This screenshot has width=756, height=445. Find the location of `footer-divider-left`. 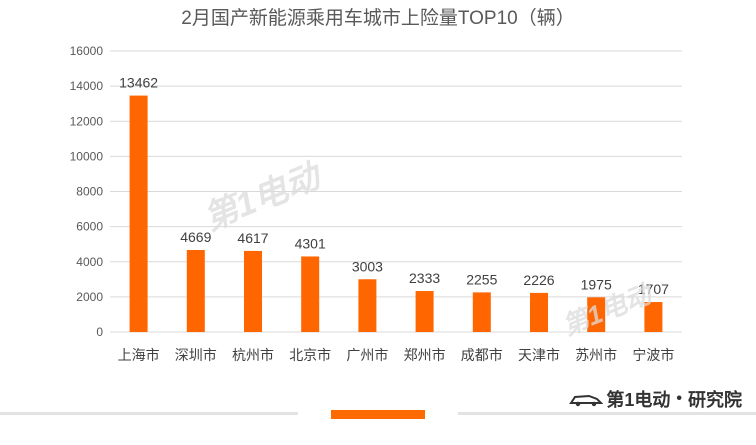

footer-divider-left is located at coordinates (149, 413).